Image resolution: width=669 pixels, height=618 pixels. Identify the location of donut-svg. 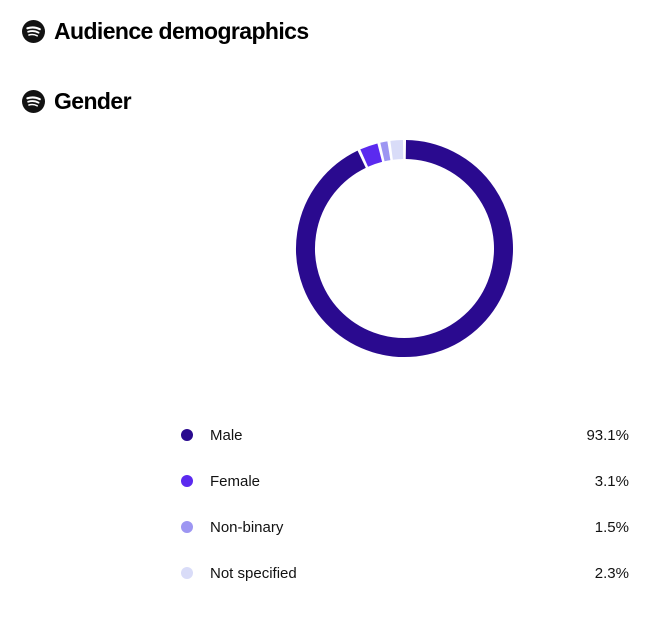
(404, 248).